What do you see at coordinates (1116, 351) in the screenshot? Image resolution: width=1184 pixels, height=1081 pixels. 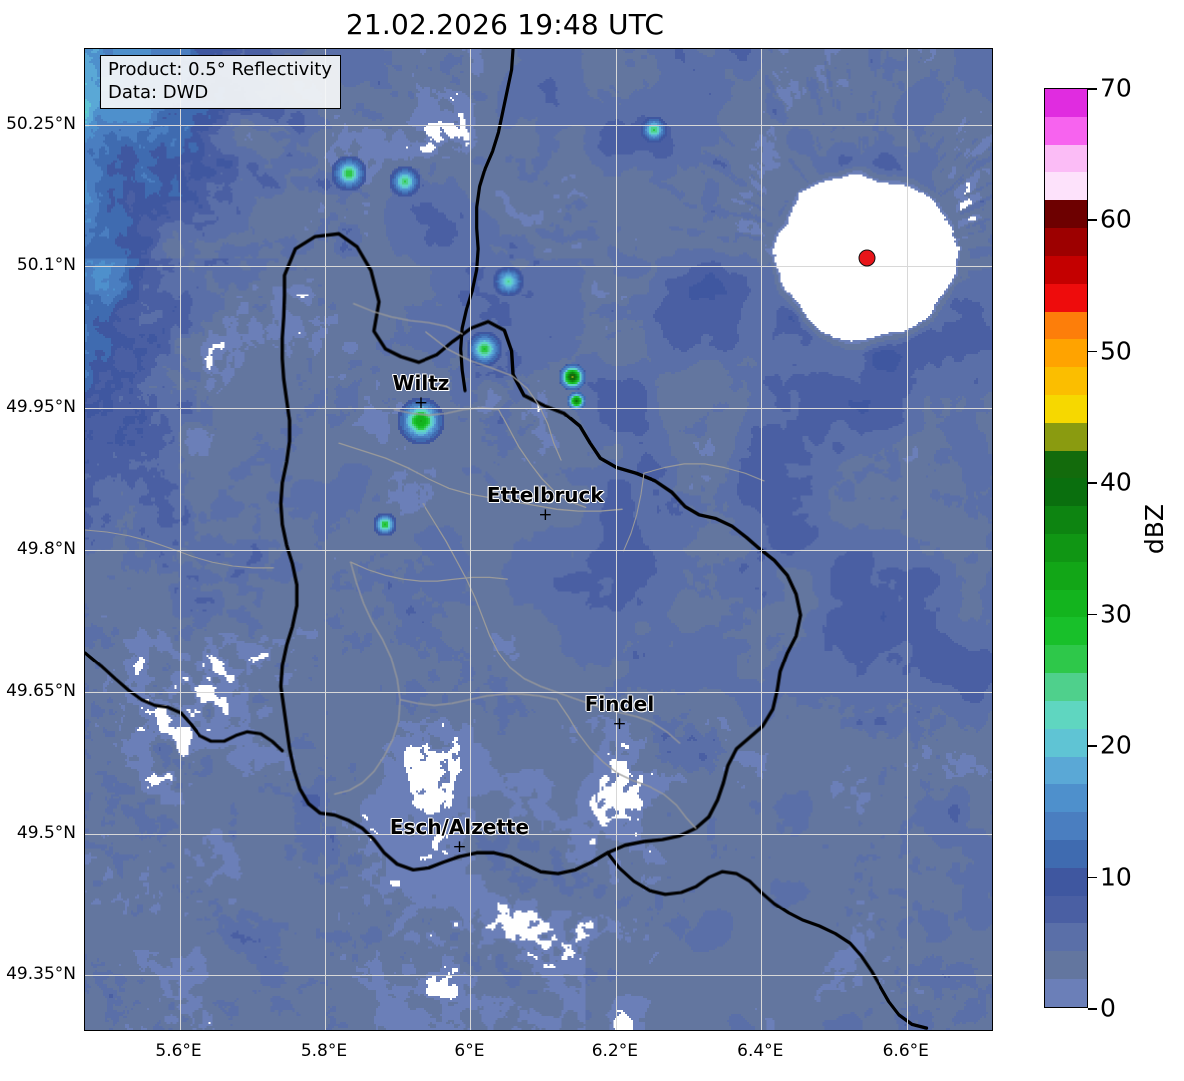 I see `colorbar-tick-label: 50` at bounding box center [1116, 351].